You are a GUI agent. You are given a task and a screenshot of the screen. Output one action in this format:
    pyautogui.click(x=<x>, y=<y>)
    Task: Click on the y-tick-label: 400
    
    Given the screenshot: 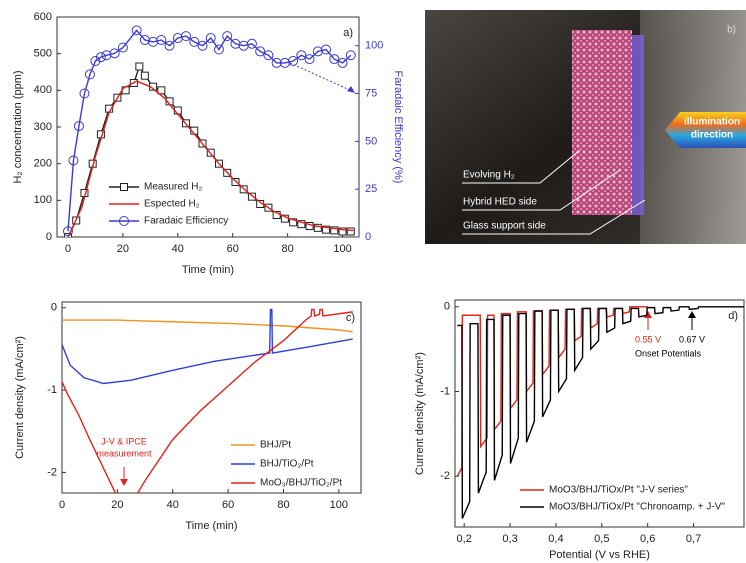 What is the action you would take?
    pyautogui.click(x=43, y=90)
    